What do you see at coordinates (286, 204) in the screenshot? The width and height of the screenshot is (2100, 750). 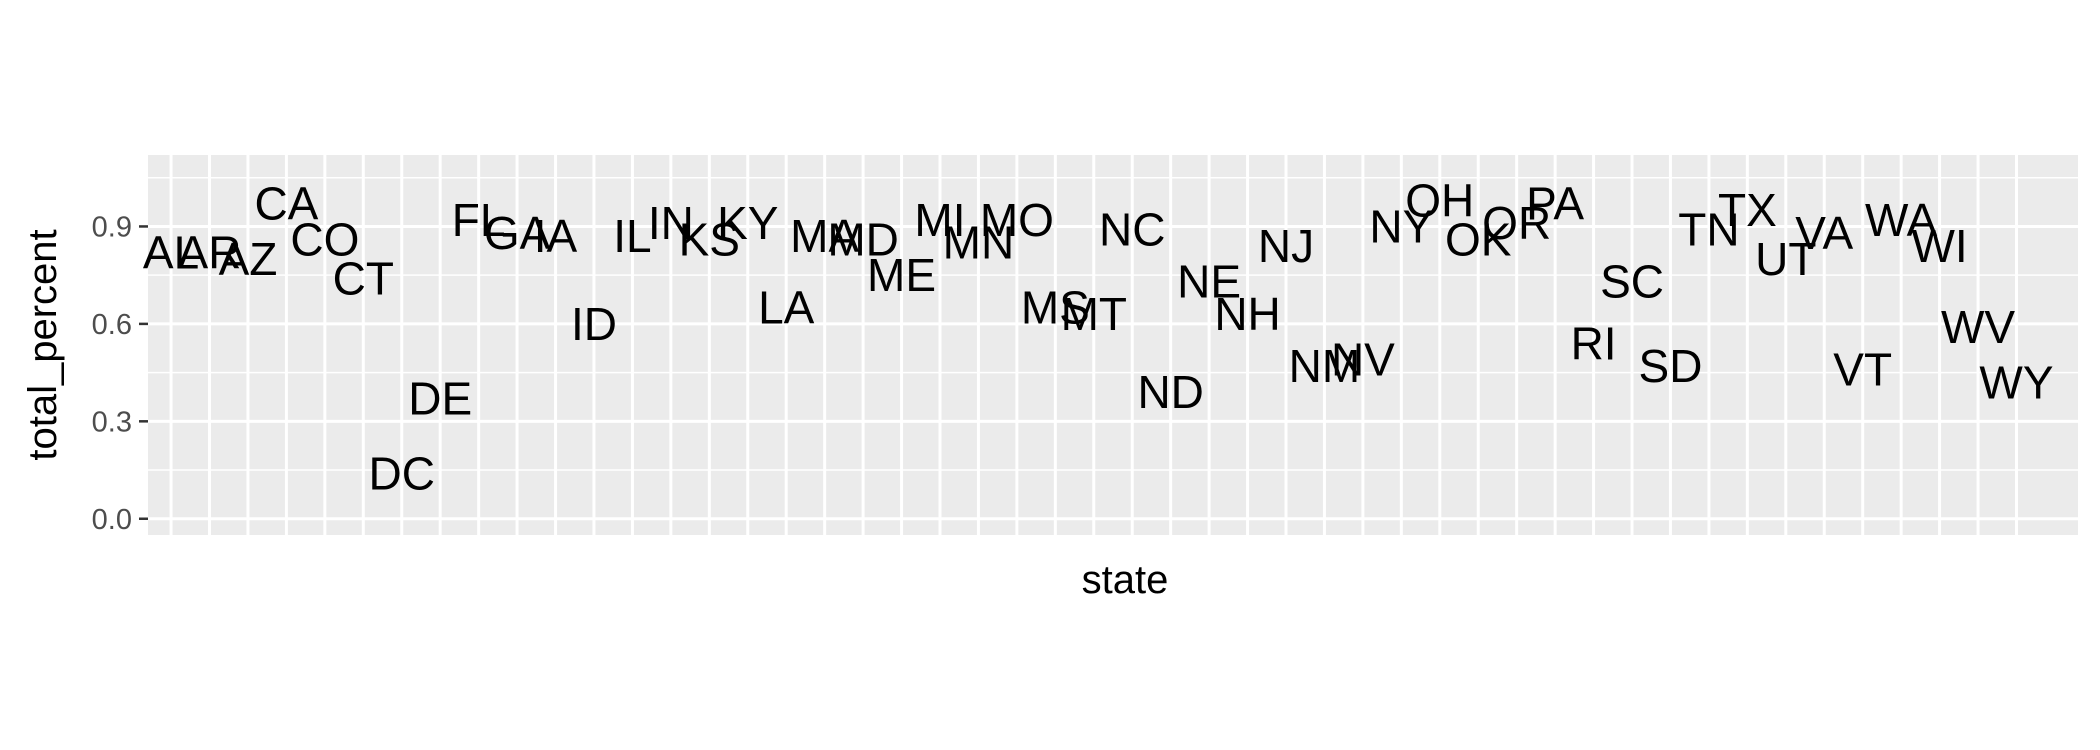 I see `point-label-ca: CA` at bounding box center [286, 204].